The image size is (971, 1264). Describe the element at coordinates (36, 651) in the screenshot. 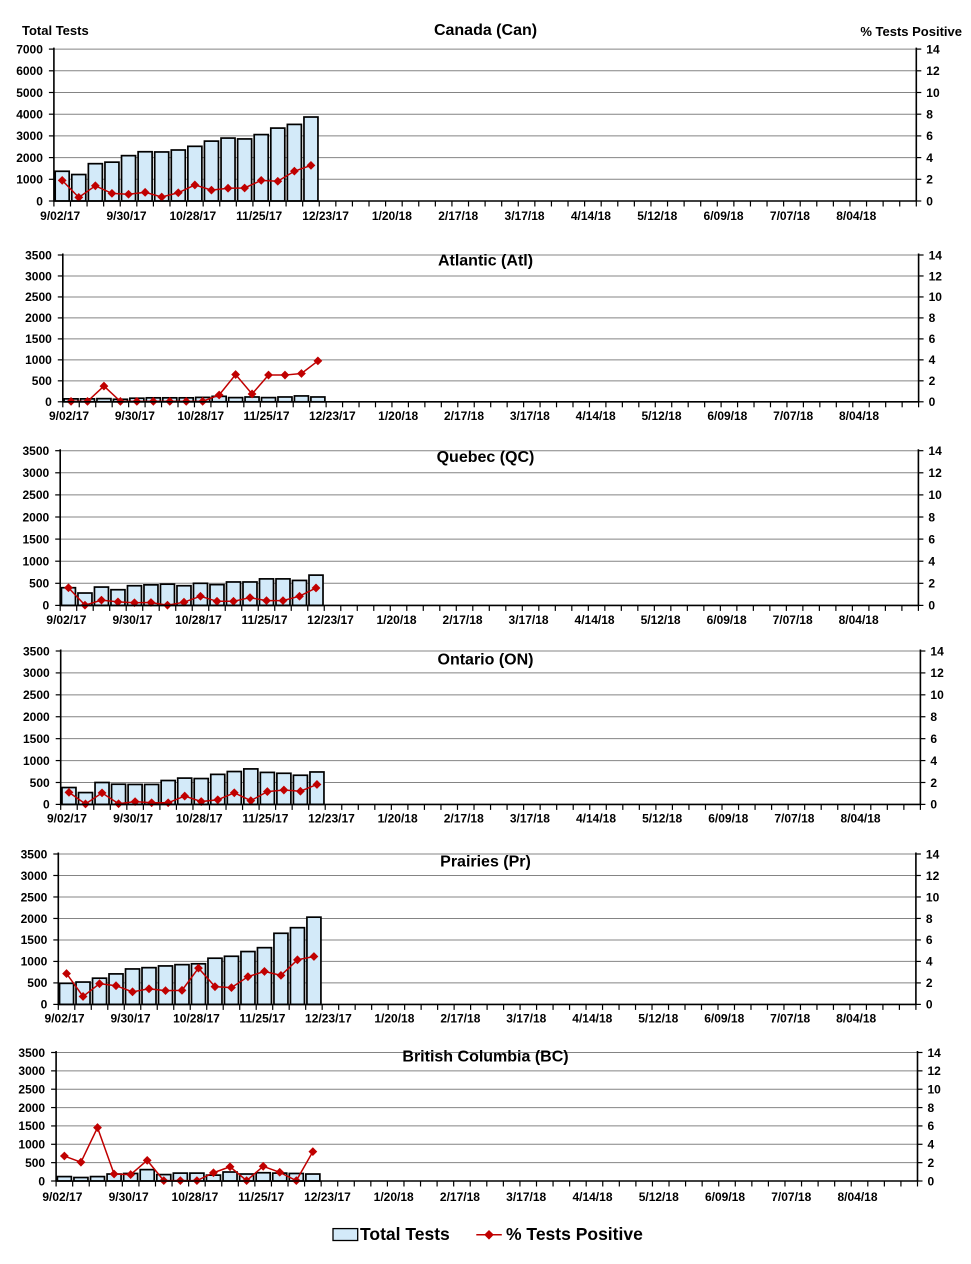

I see `svg-text: 3500` at that location.